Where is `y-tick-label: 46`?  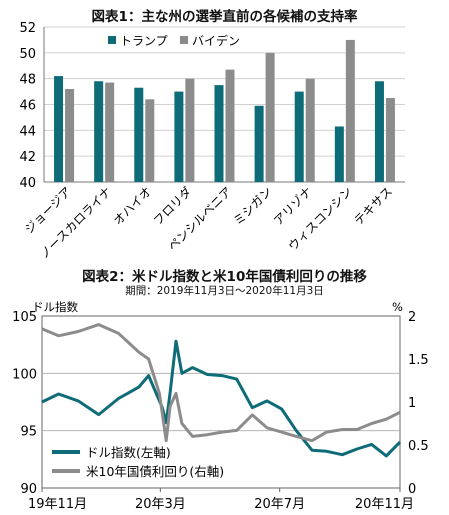 y-tick-label: 46 is located at coordinates (27, 106).